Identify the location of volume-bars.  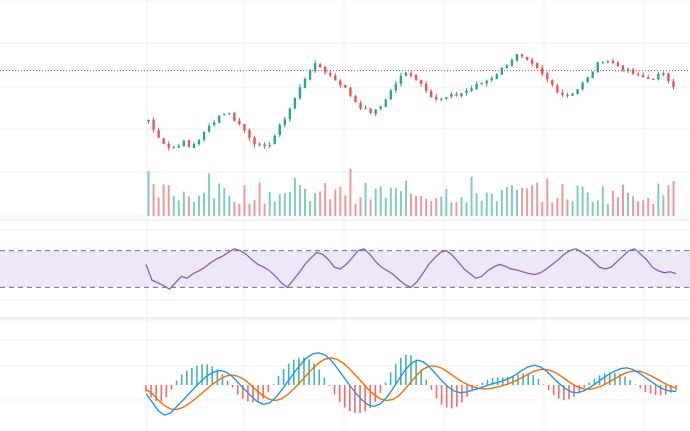
(411, 192).